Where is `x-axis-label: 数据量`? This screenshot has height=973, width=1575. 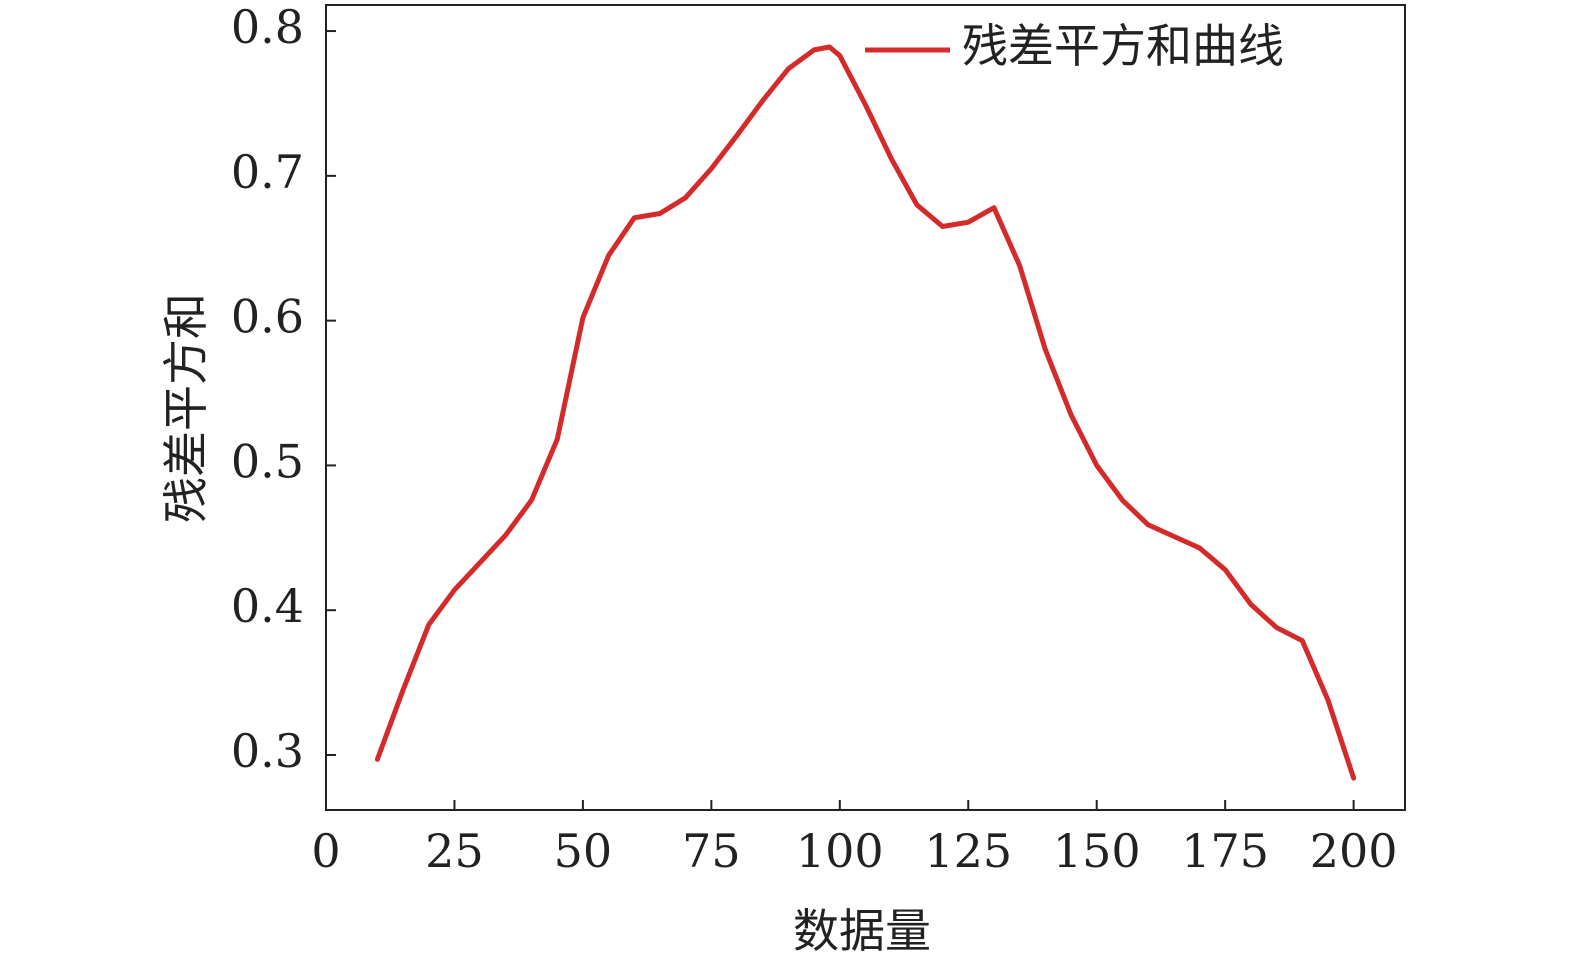 x-axis-label: 数据量 is located at coordinates (862, 931).